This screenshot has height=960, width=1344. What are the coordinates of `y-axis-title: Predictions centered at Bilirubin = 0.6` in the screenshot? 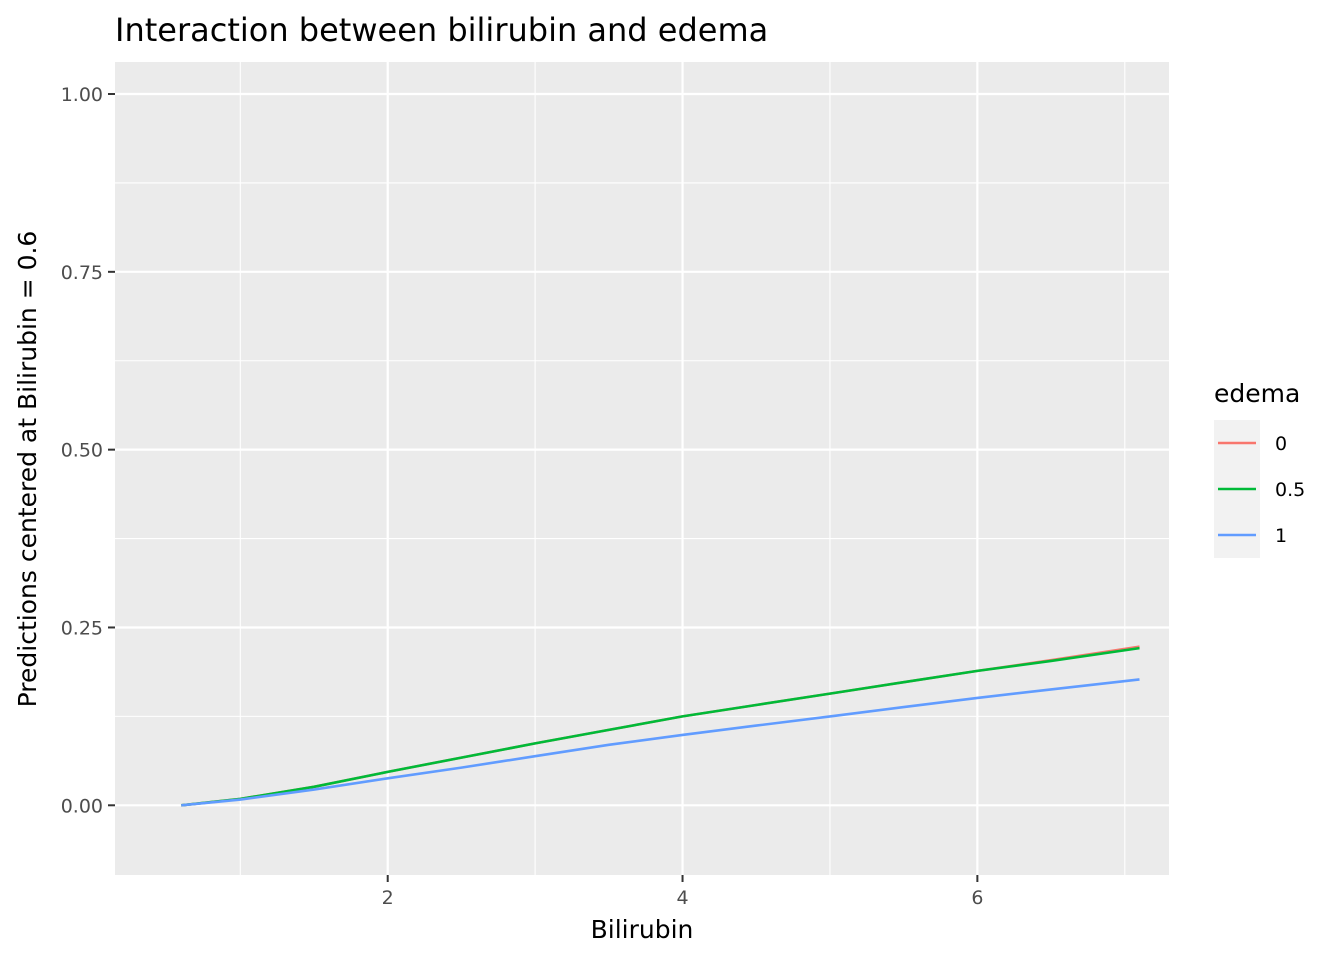 It's located at (27, 469).